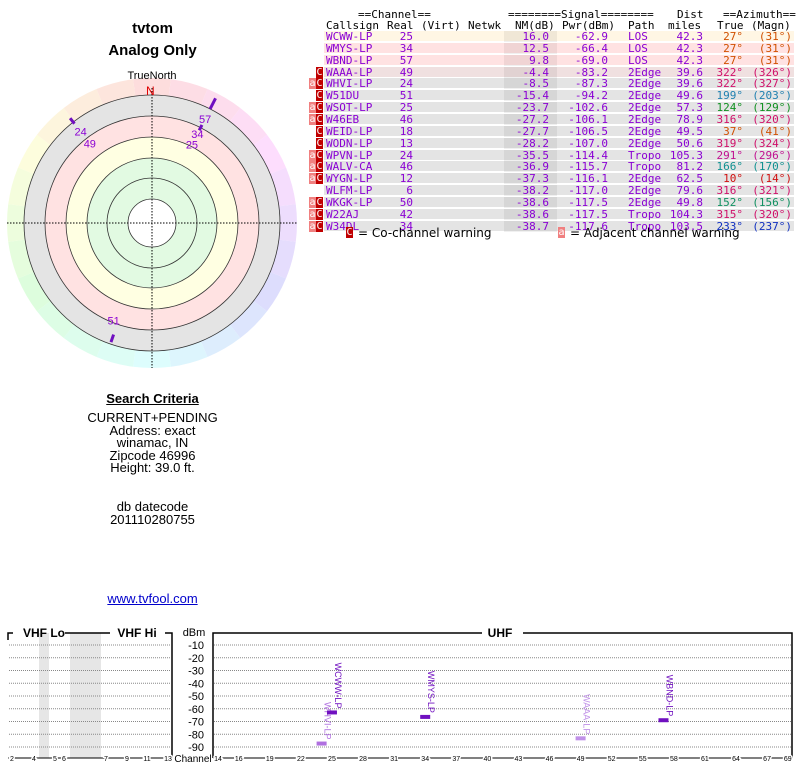  I want to click on nm-db: -38.7, so click(532, 226).